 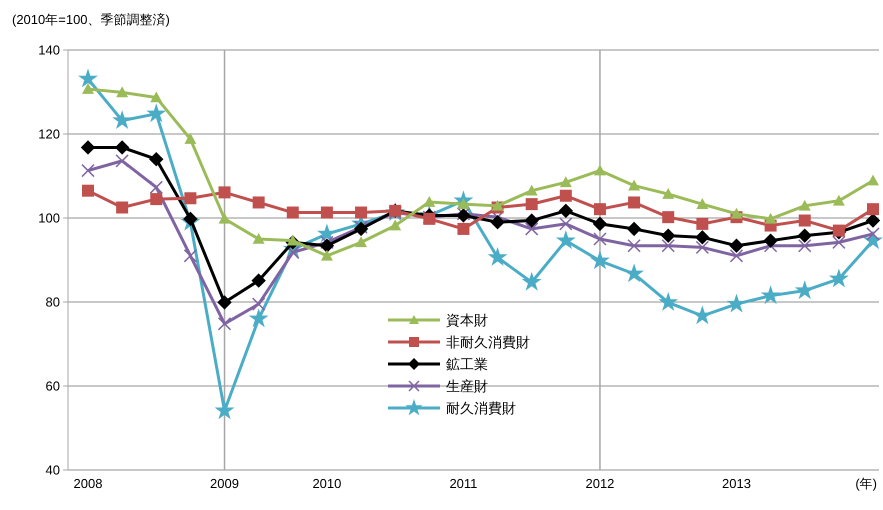 I want to click on legend-label: 資本財, so click(x=467, y=320).